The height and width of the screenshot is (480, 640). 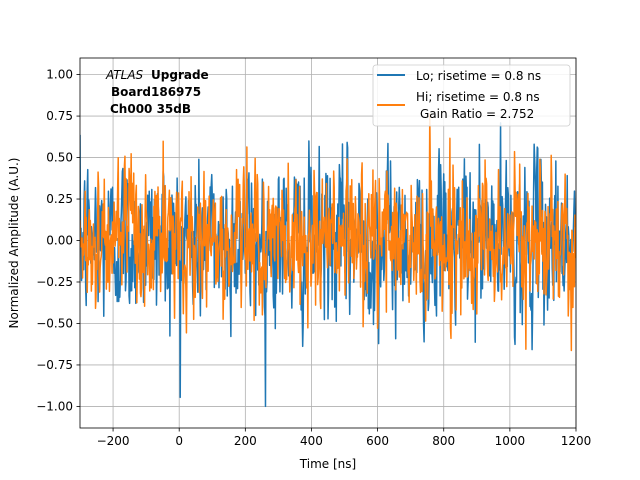 I want to click on board-label: Board186975, so click(x=156, y=92).